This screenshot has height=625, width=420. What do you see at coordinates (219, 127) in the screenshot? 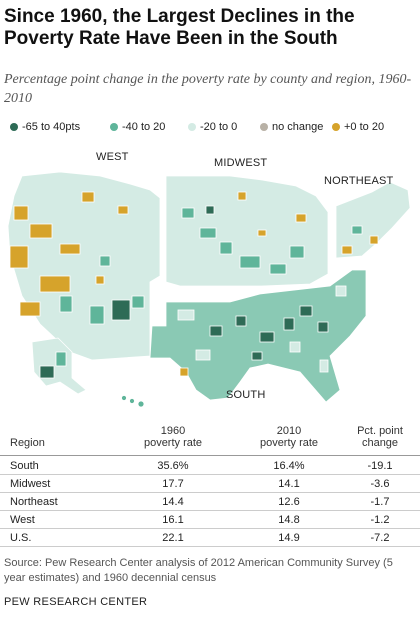
I see `legend-label-light: -20 to 0` at bounding box center [219, 127].